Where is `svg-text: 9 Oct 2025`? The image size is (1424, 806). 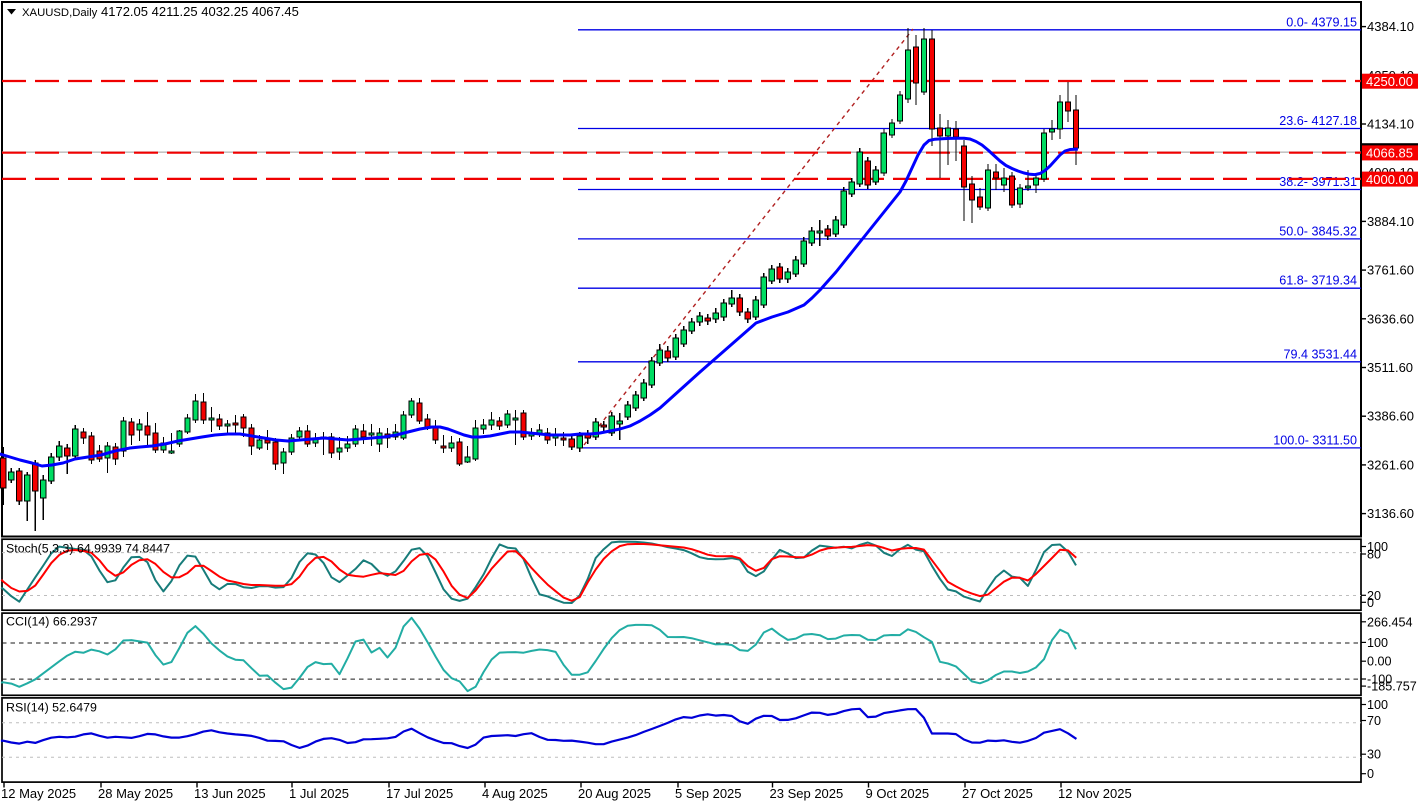
svg-text: 9 Oct 2025 is located at coordinates (898, 793).